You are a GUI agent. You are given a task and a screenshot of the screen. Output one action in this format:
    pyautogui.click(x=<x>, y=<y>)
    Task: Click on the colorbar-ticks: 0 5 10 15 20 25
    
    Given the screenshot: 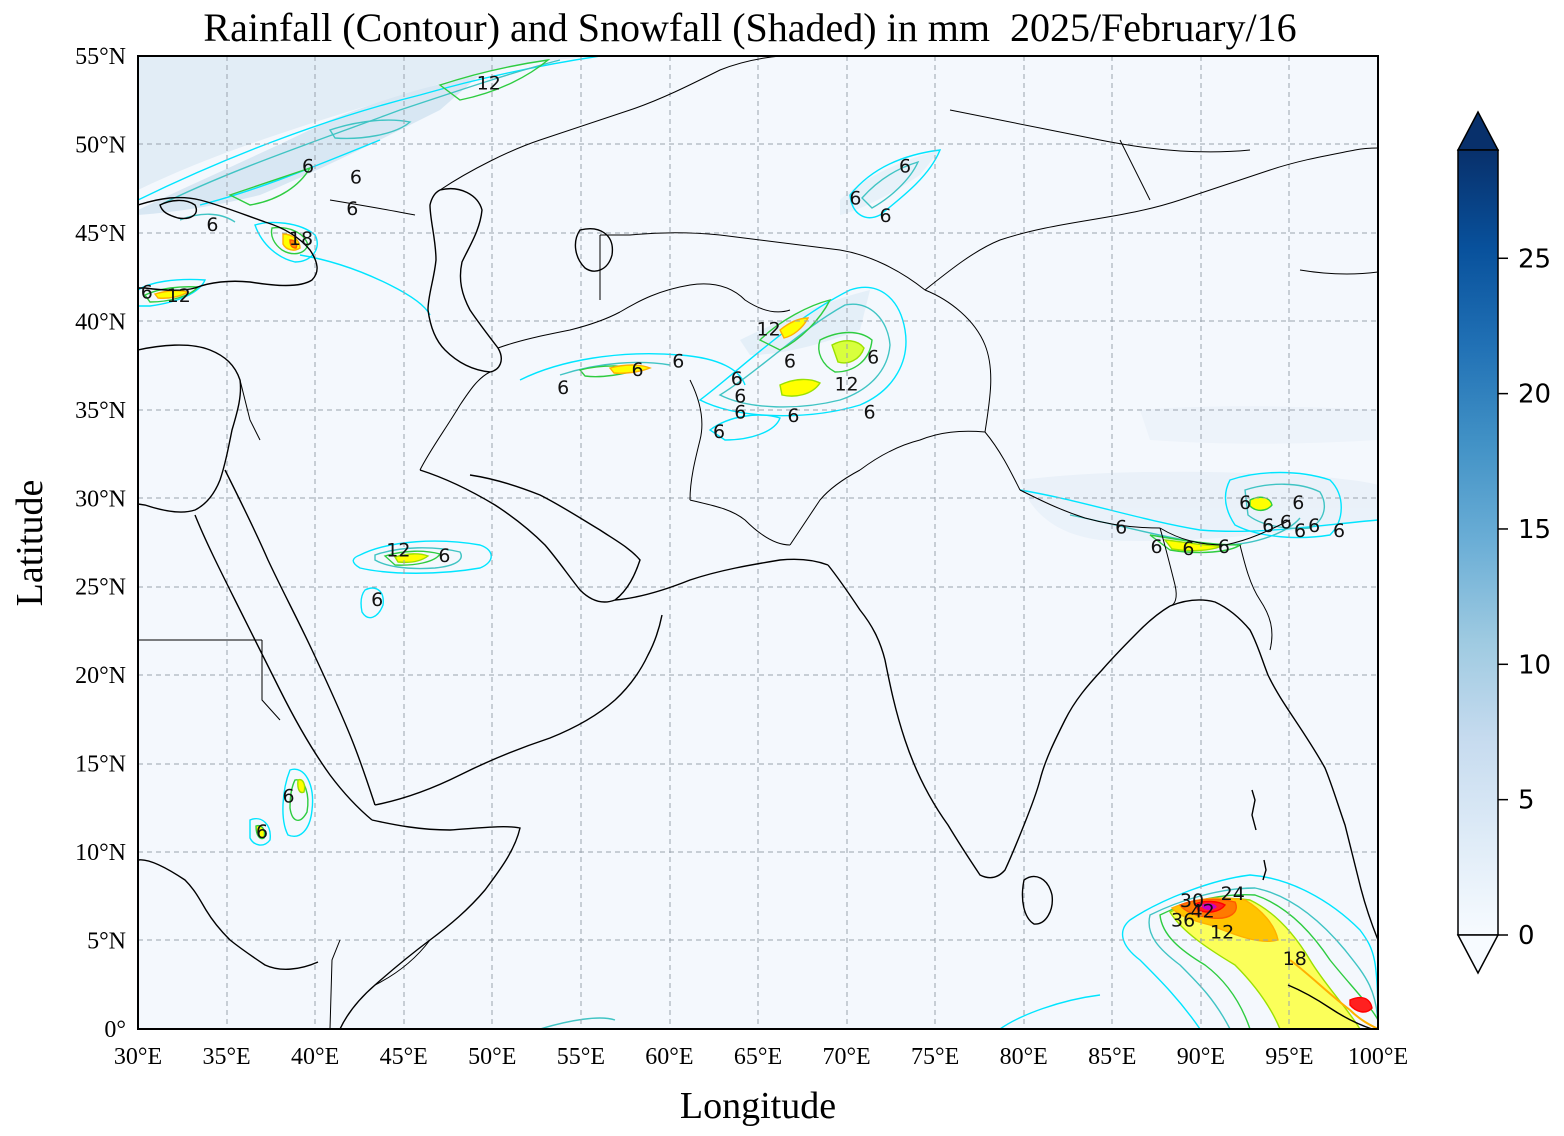 What is the action you would take?
    pyautogui.click(x=1524, y=597)
    